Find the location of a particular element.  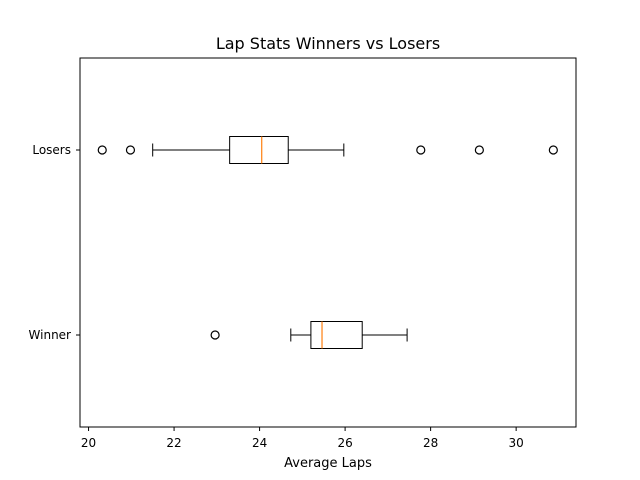

x-tick-label: 26 is located at coordinates (344, 443).